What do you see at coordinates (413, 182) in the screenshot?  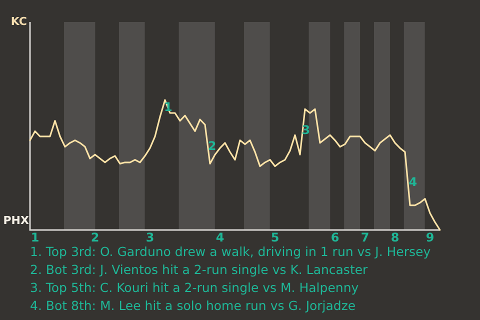 I see `annotation: 4` at bounding box center [413, 182].